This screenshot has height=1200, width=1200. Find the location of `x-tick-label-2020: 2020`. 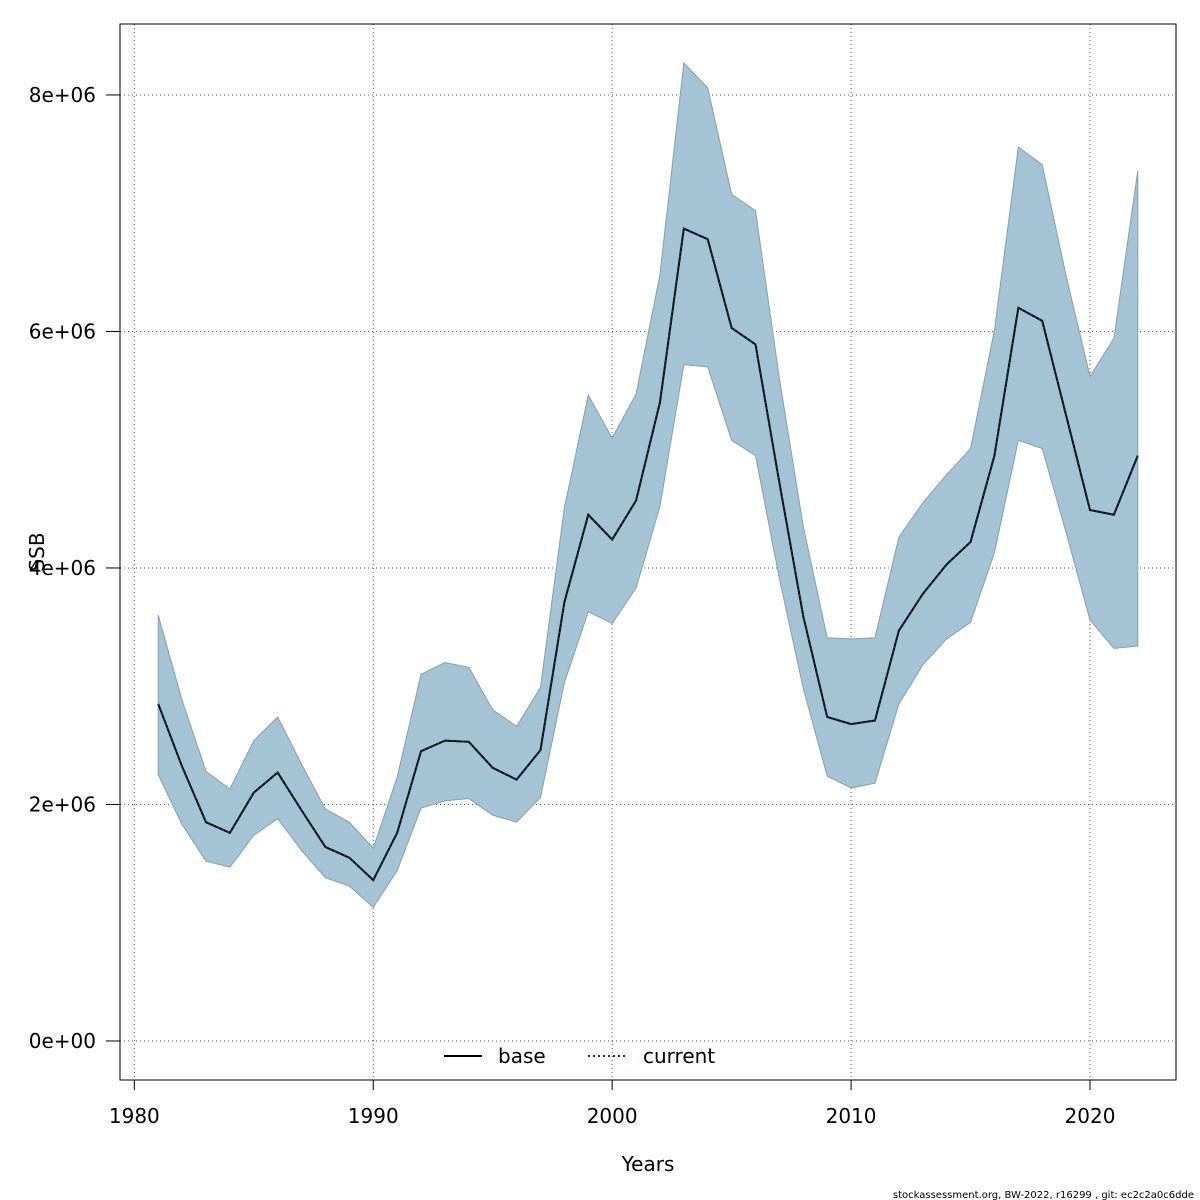

x-tick-label-2020: 2020 is located at coordinates (1090, 1116).